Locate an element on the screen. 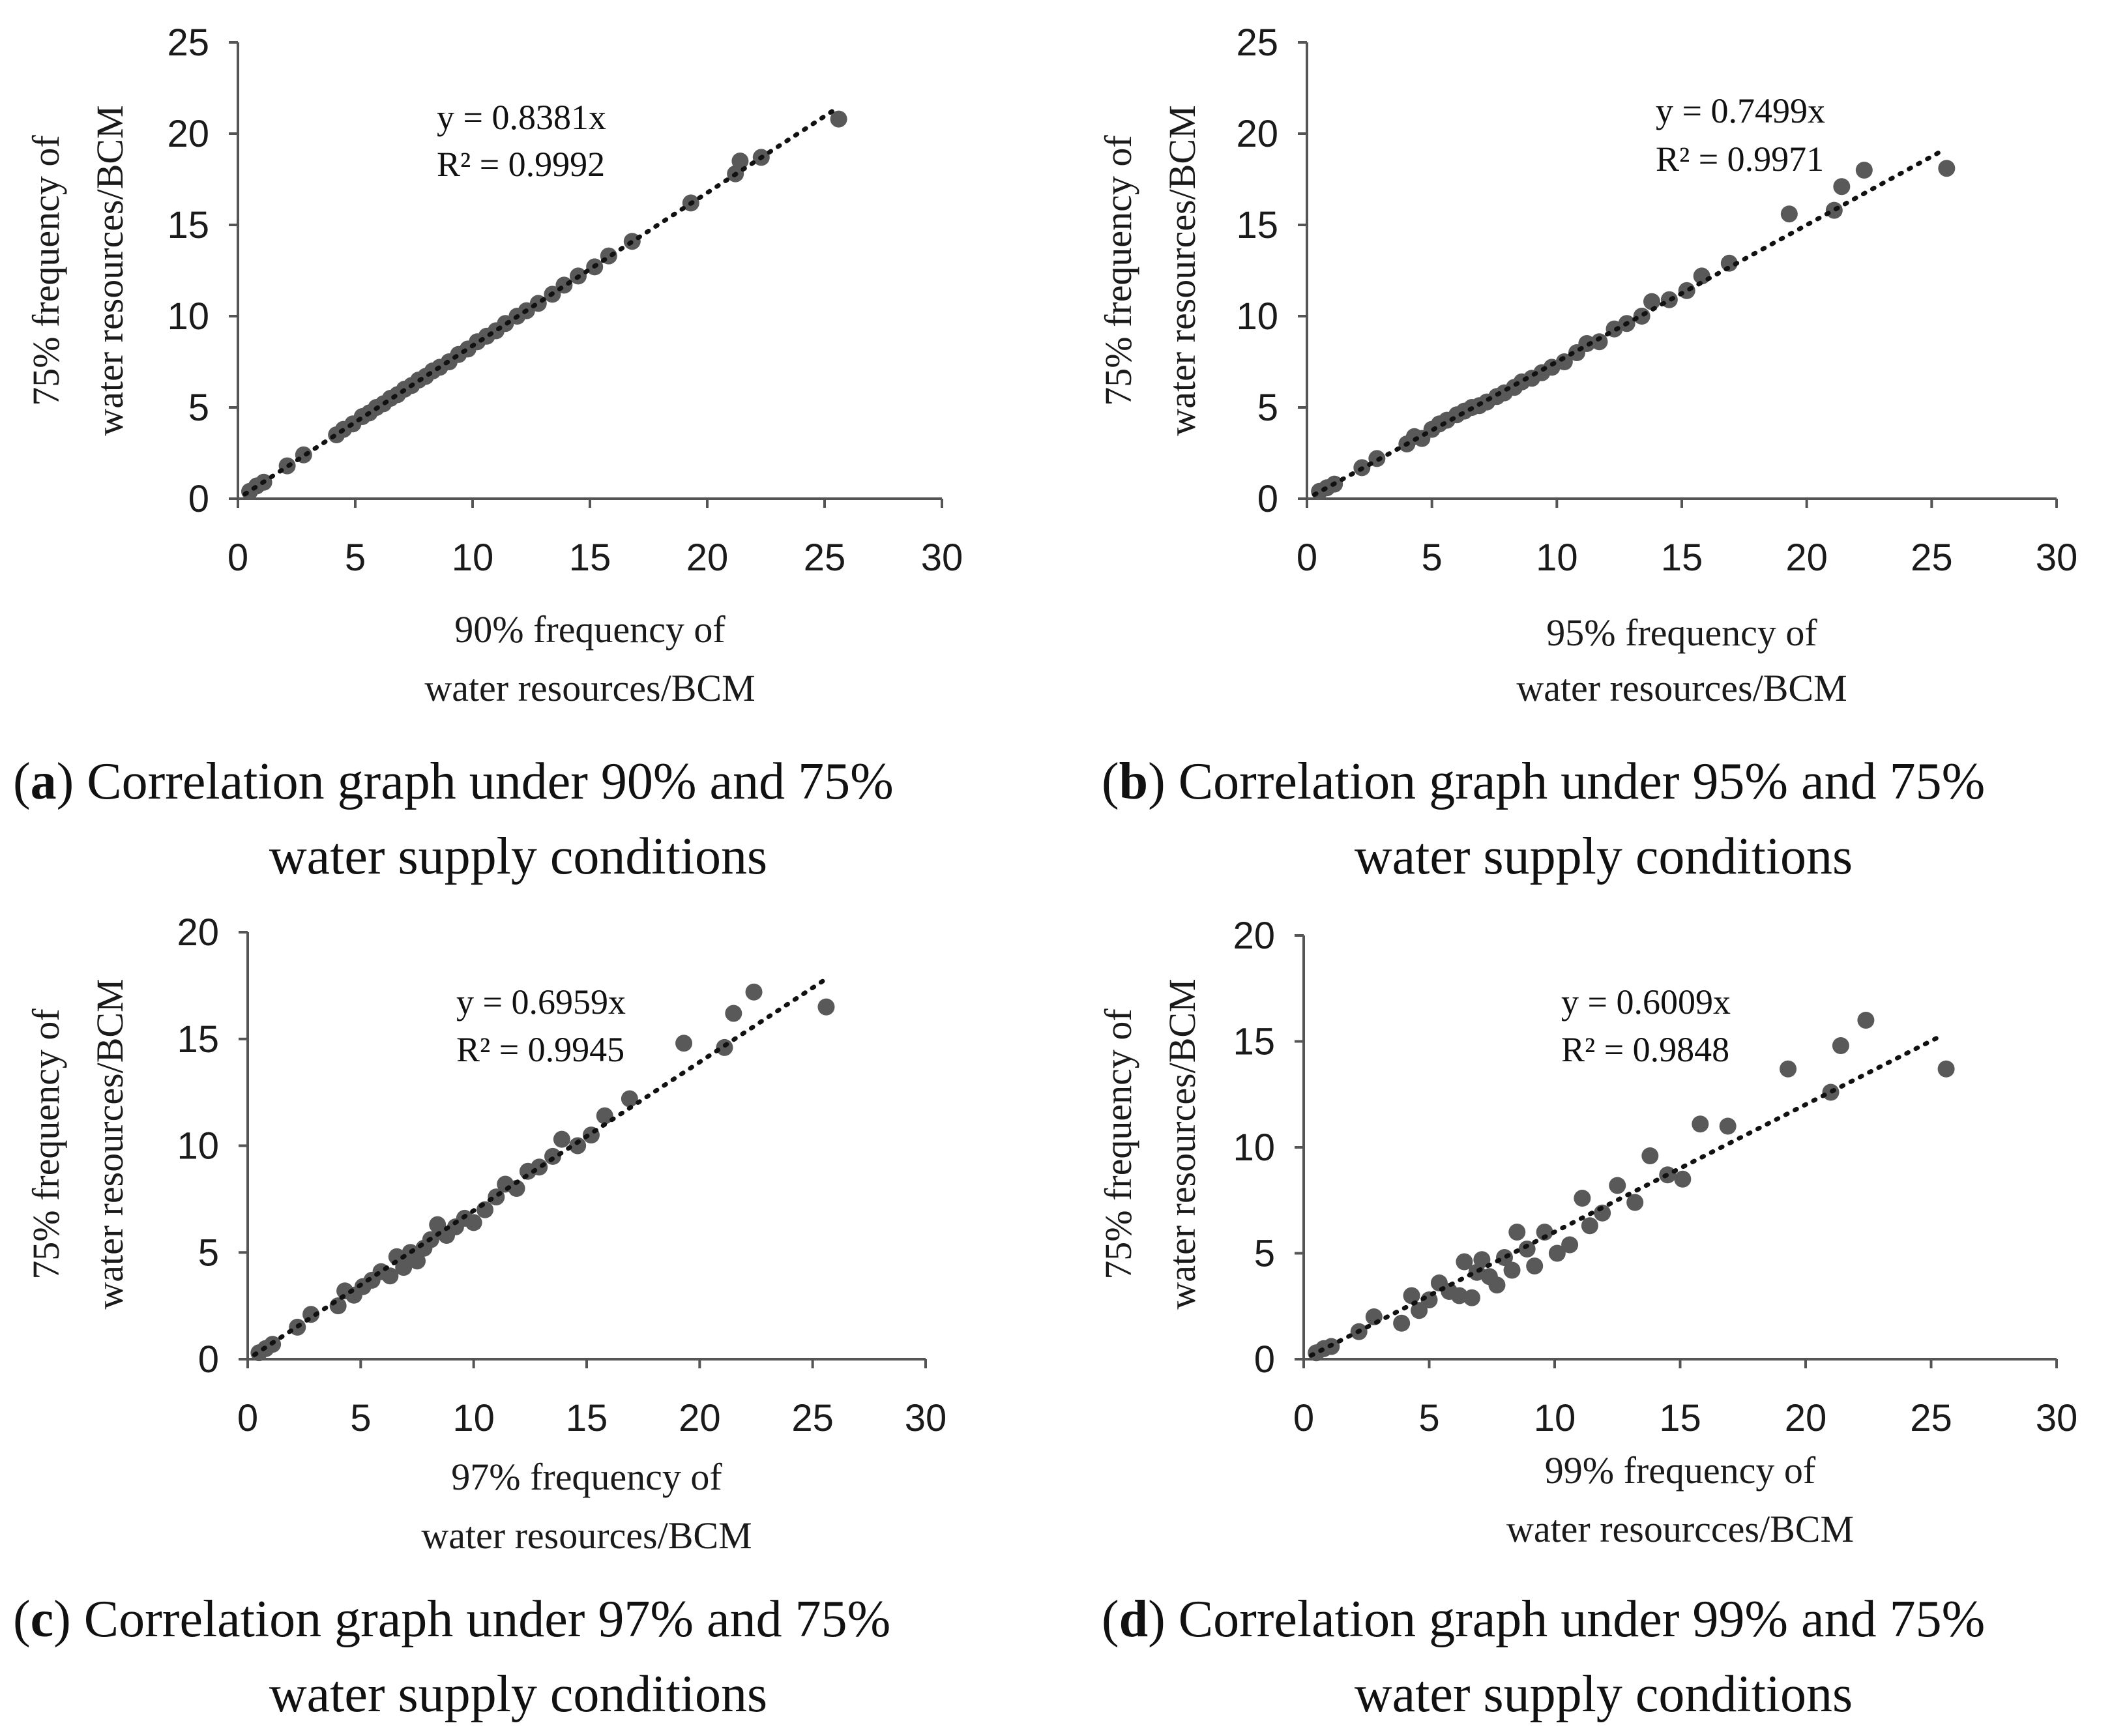  panel-caption-line1: (d) Correlation graph under 99% and 75% is located at coordinates (1544, 1619).